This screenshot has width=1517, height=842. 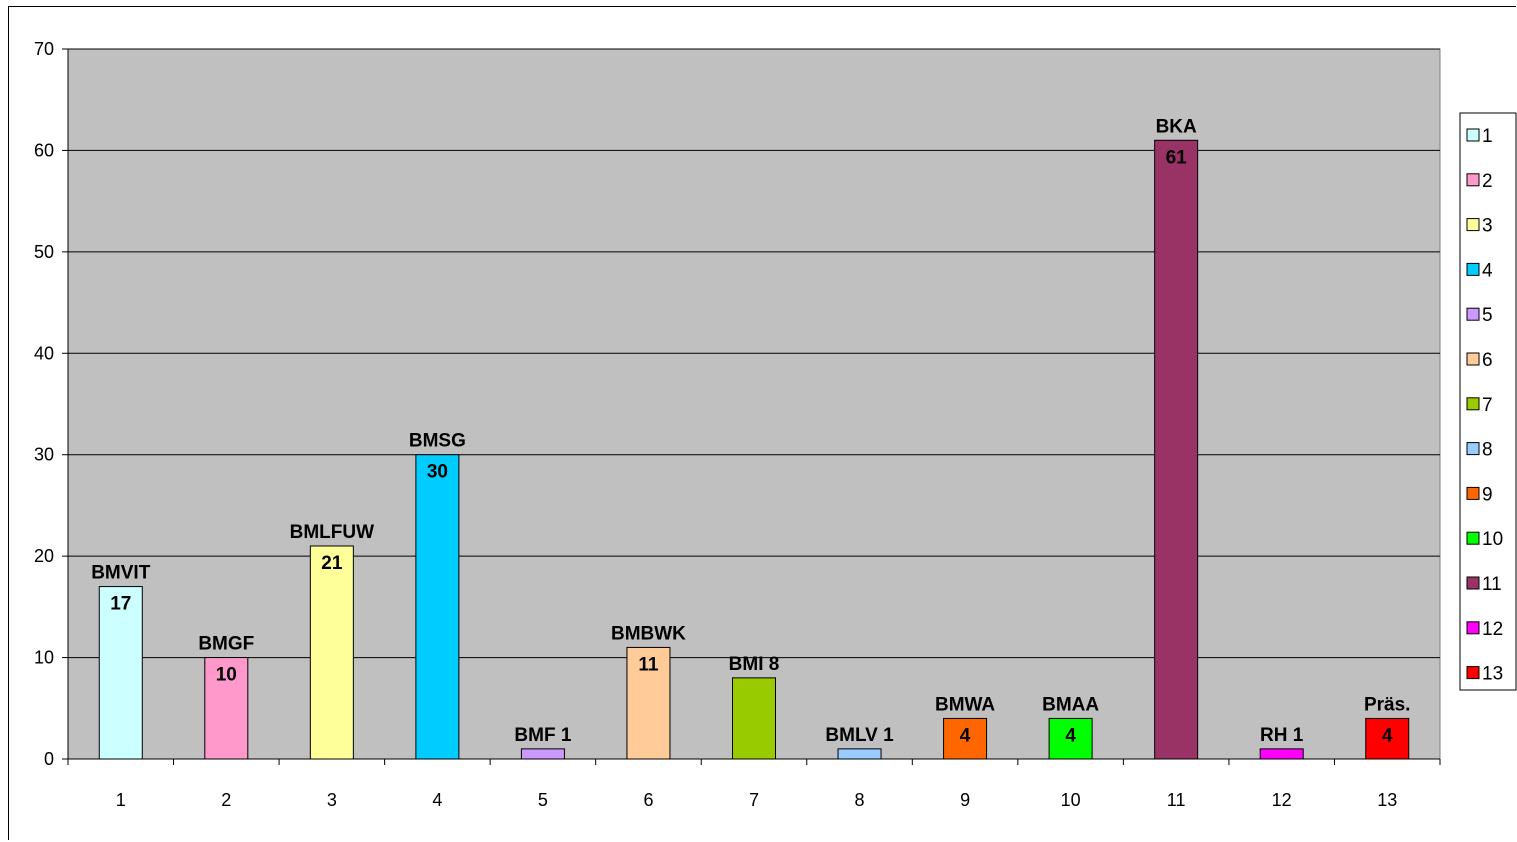 What do you see at coordinates (120, 604) in the screenshot?
I see `bar-value-label: 17` at bounding box center [120, 604].